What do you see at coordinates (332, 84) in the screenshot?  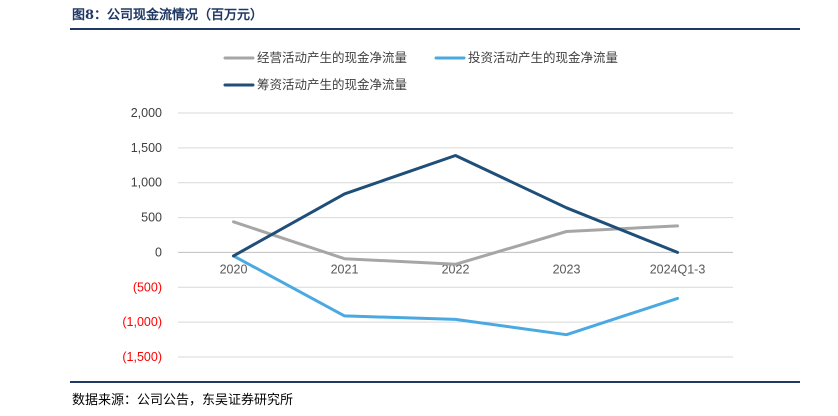 I see `legend-label-3: 筹资活动产生的现金净流量` at bounding box center [332, 84].